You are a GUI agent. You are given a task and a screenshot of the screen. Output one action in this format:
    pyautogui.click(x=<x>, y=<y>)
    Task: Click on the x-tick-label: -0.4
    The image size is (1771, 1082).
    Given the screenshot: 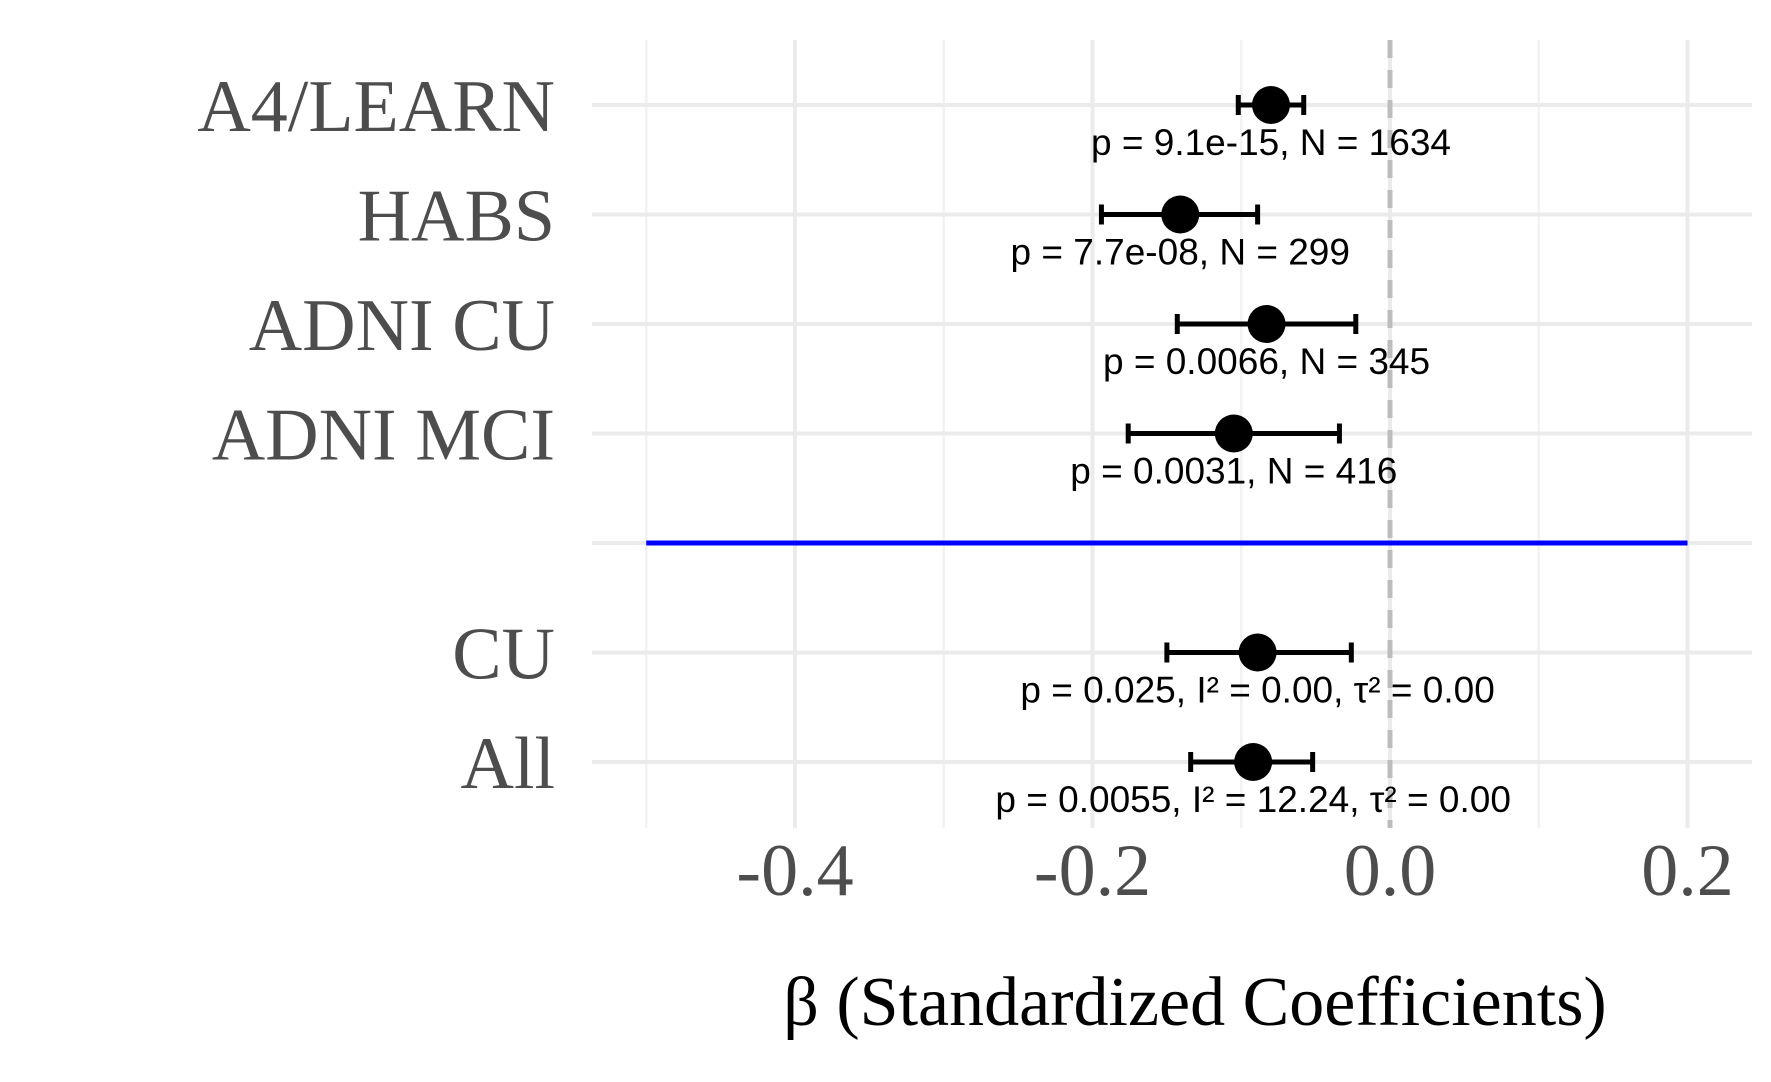 What is the action you would take?
    pyautogui.click(x=794, y=871)
    